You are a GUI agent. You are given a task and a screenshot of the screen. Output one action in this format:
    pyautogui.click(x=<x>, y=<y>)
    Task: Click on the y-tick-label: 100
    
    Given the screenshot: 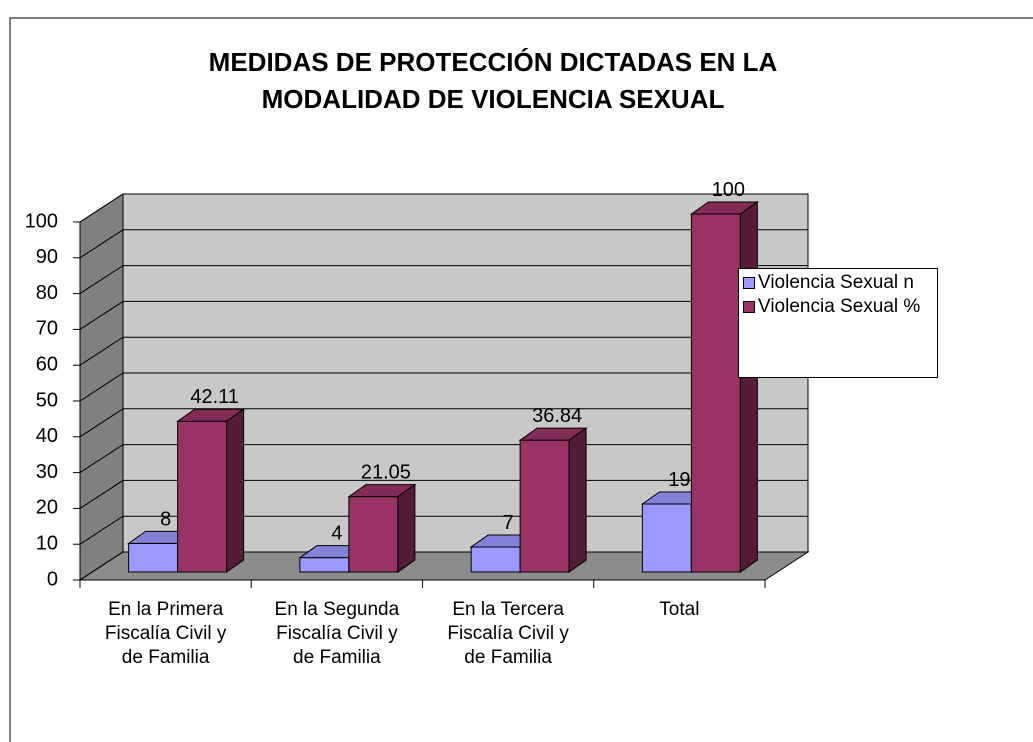 What is the action you would take?
    pyautogui.click(x=41, y=221)
    